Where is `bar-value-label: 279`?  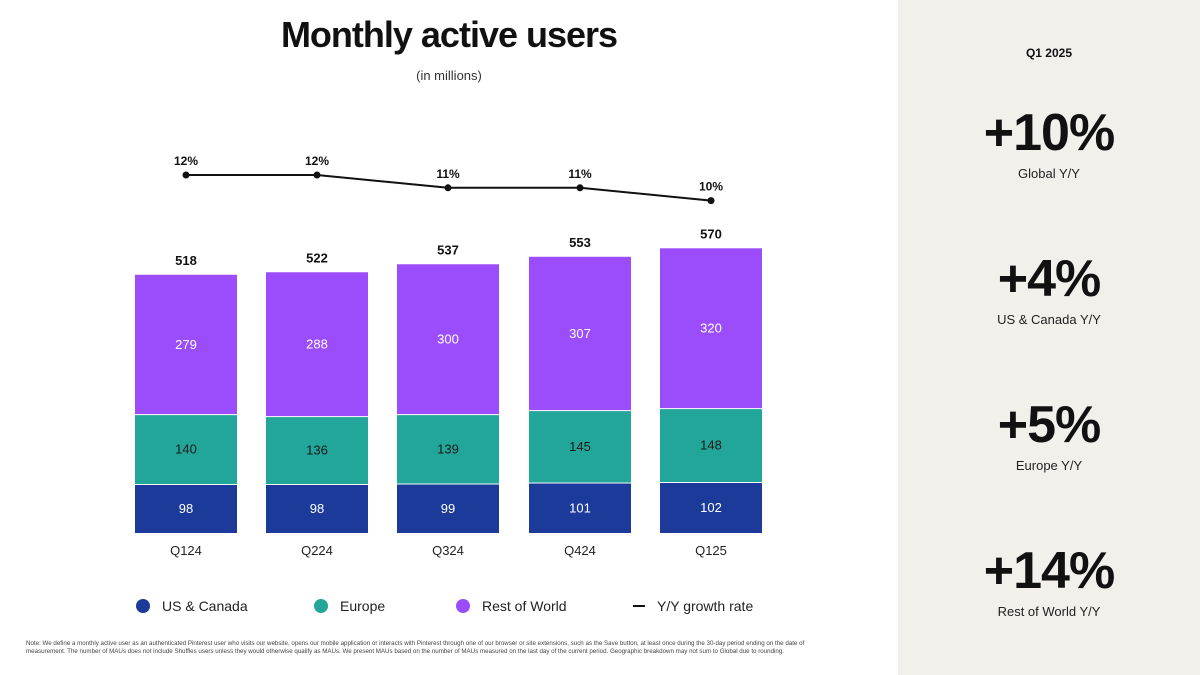 bar-value-label: 279 is located at coordinates (186, 344).